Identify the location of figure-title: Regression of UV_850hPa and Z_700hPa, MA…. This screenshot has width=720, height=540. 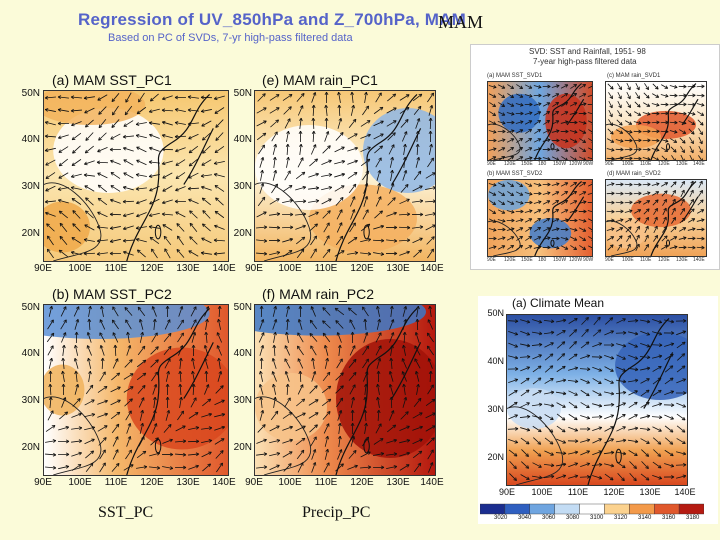
(272, 19).